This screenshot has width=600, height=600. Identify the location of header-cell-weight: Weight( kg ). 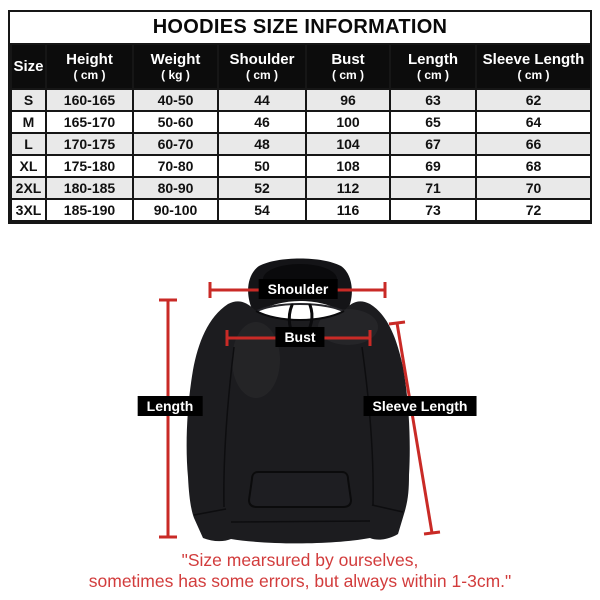
(175, 66).